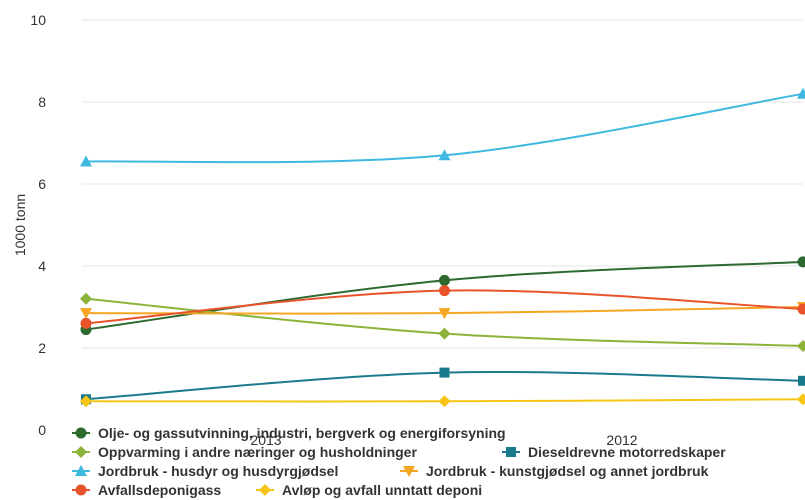 The image size is (805, 500). Describe the element at coordinates (38, 20) in the screenshot. I see `y-tick-label-5: 10` at that location.